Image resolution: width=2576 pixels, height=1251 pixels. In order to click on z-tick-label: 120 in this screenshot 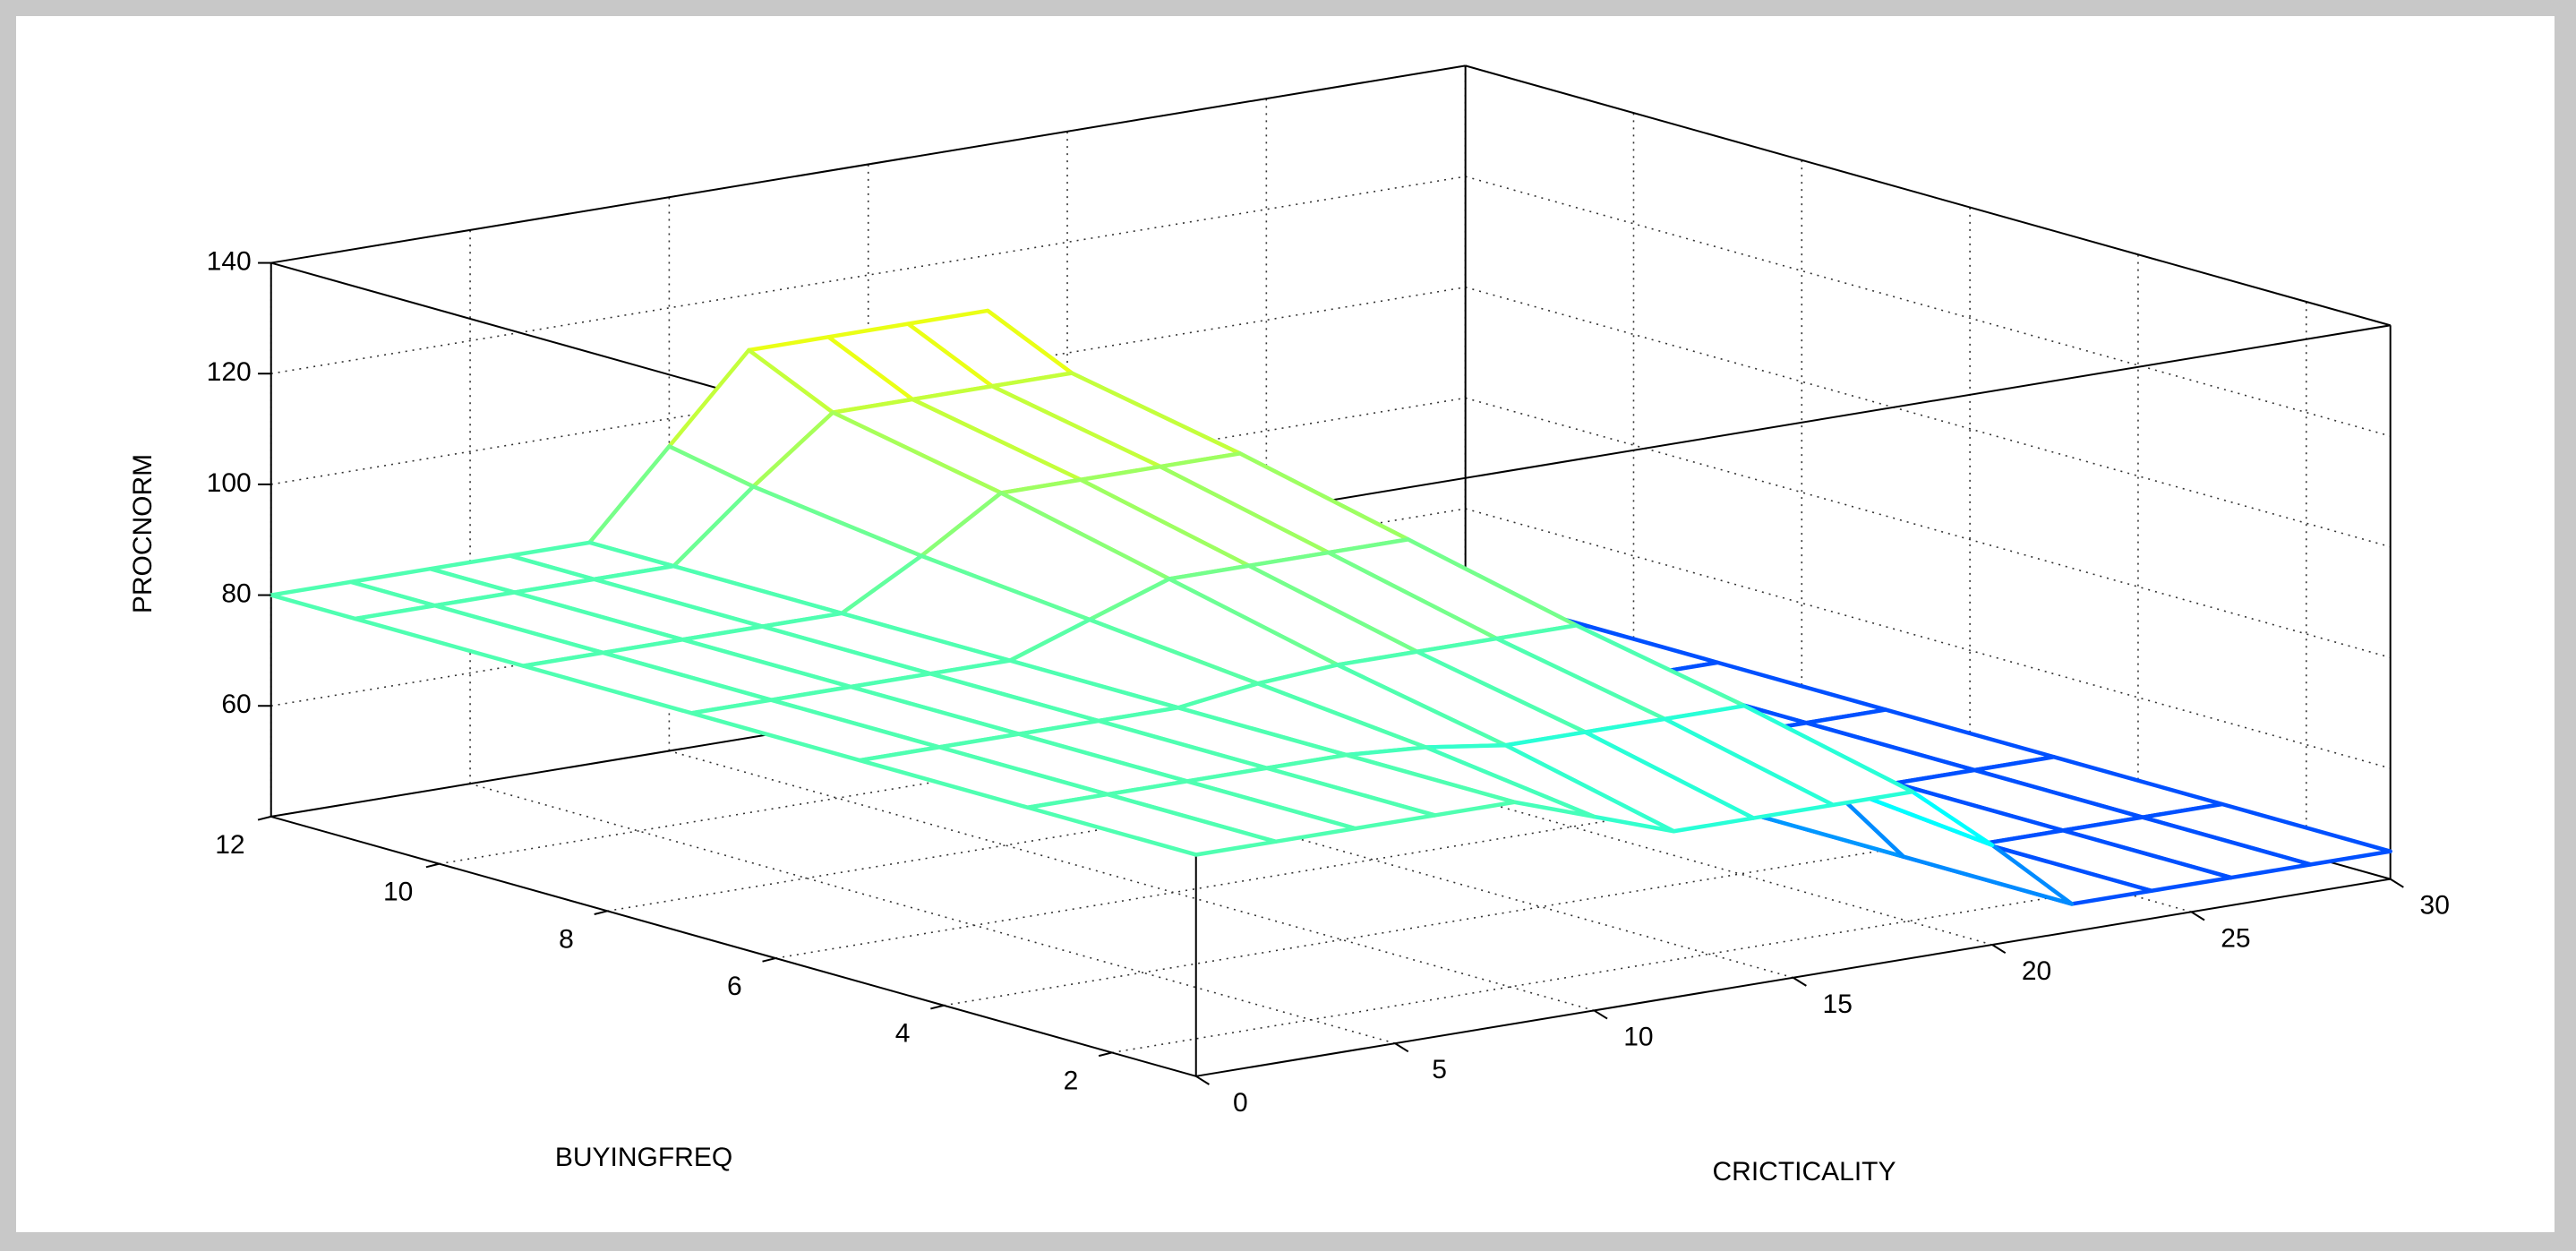, I will do `click(229, 372)`.